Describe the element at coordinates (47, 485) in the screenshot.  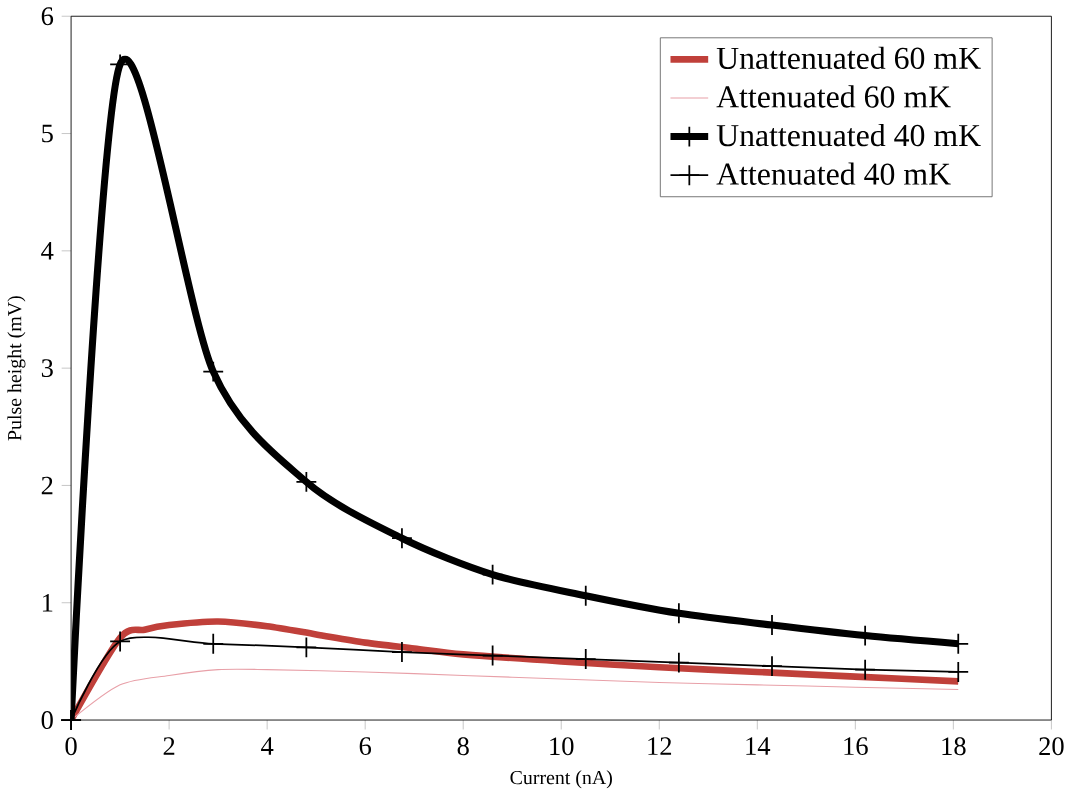
I see `y-tick-label: 2` at that location.